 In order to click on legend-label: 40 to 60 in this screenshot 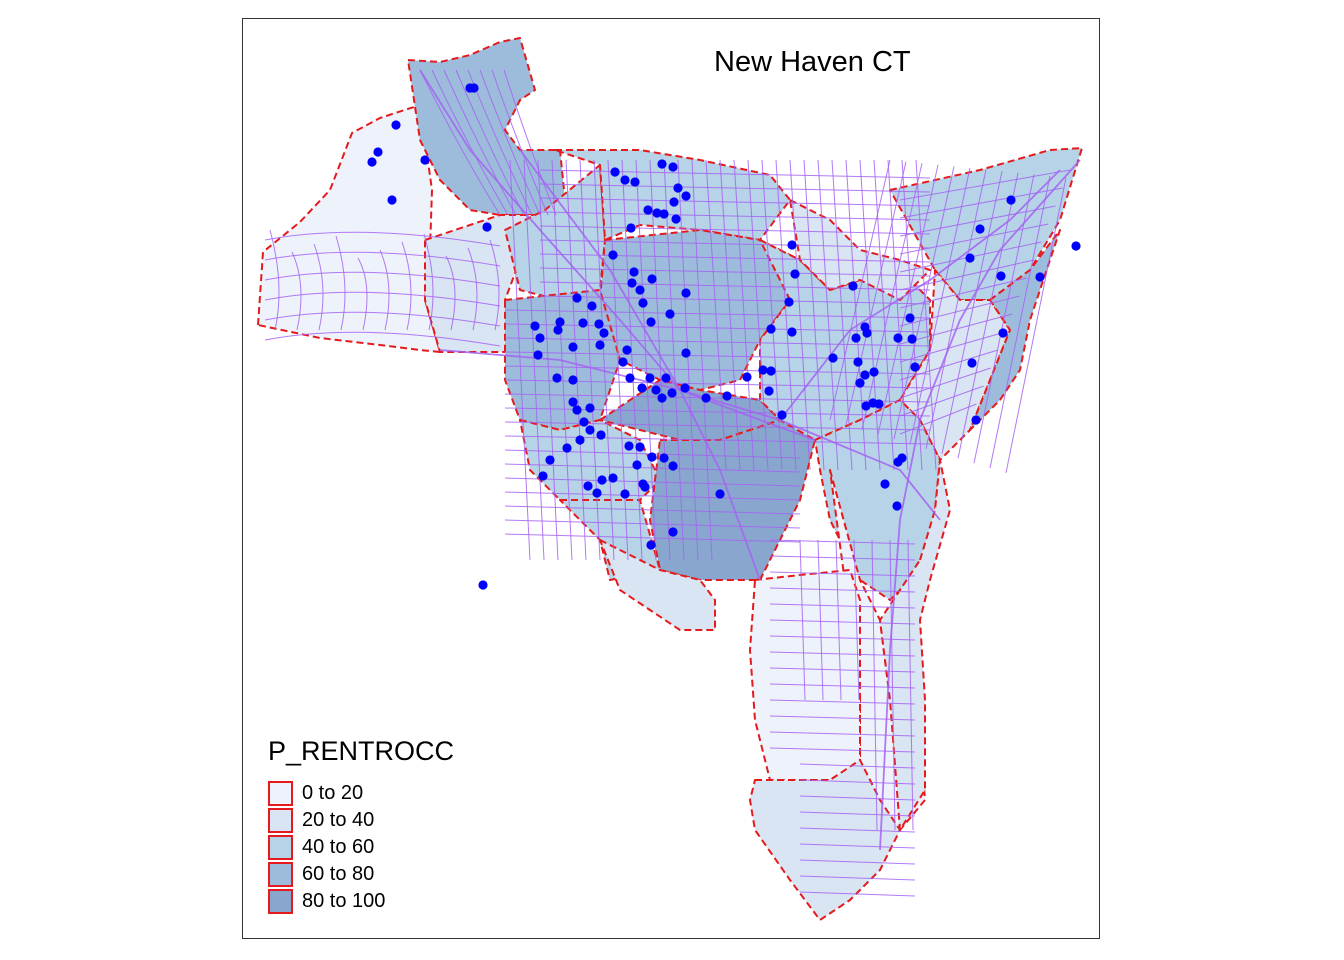, I will do `click(338, 847)`.